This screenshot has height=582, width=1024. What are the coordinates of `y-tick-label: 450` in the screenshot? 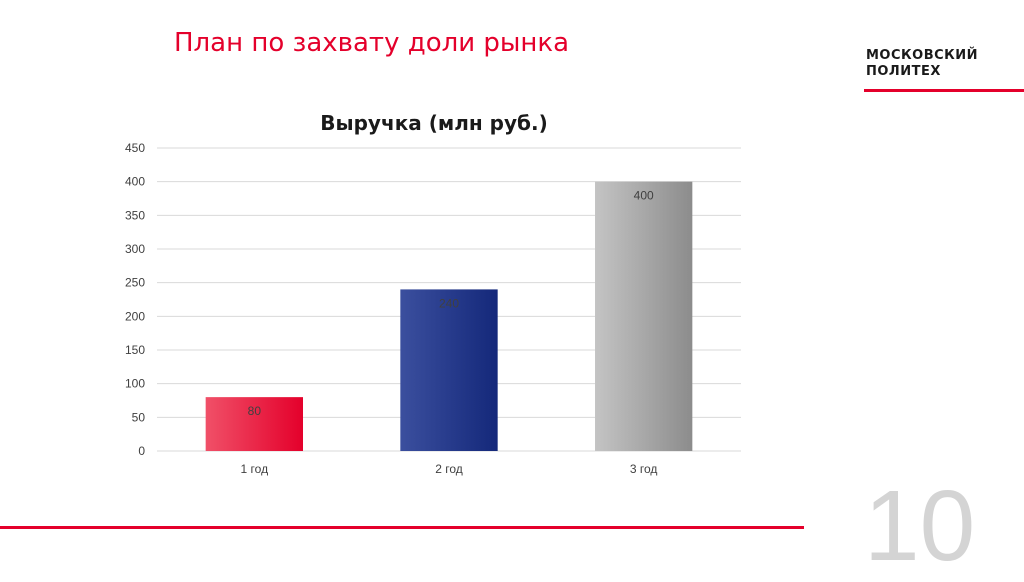 It's located at (135, 148).